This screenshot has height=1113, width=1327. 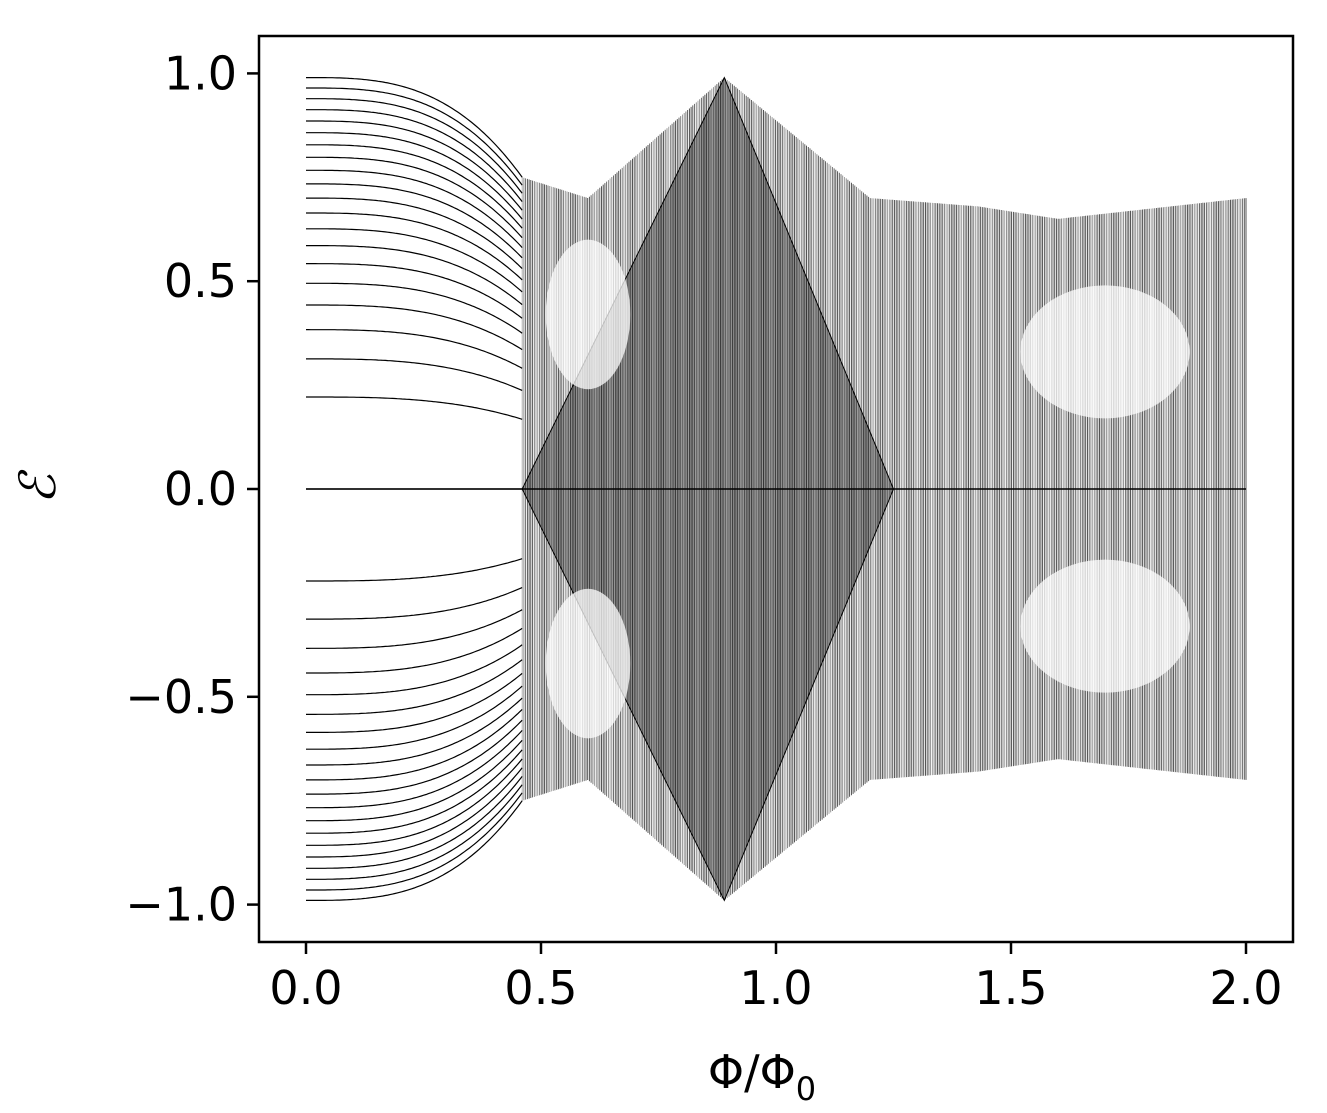 I want to click on y-axis: 1.0 0.5 0.0 −0.5 −1.0, so click(x=192, y=489).